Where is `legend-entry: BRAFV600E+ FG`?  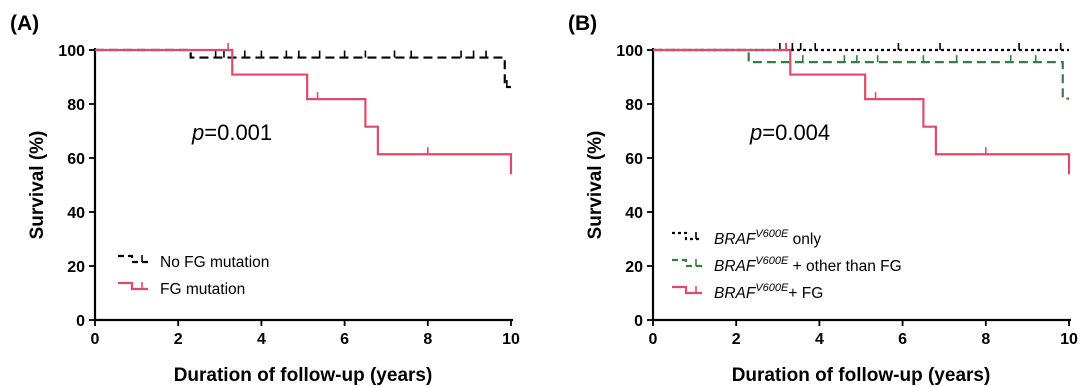
legend-entry: BRAFV600E+ FG is located at coordinates (747, 292).